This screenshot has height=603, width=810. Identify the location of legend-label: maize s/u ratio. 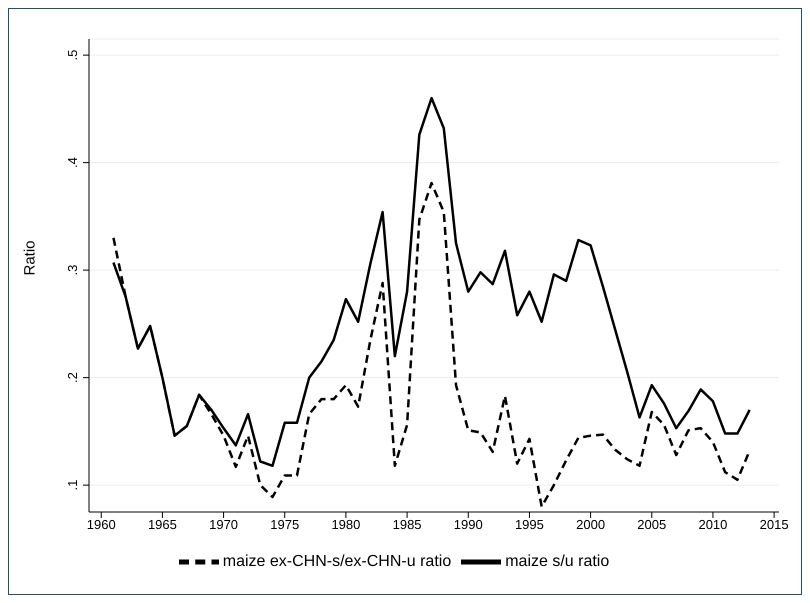
(557, 561).